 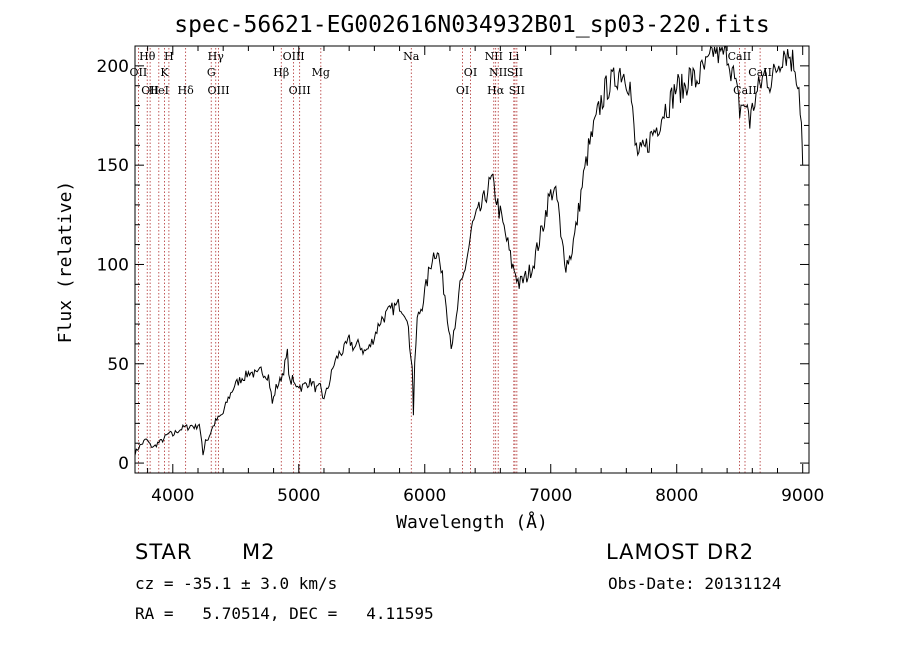 What do you see at coordinates (298, 496) in the screenshot?
I see `x-tick-label: 5000` at bounding box center [298, 496].